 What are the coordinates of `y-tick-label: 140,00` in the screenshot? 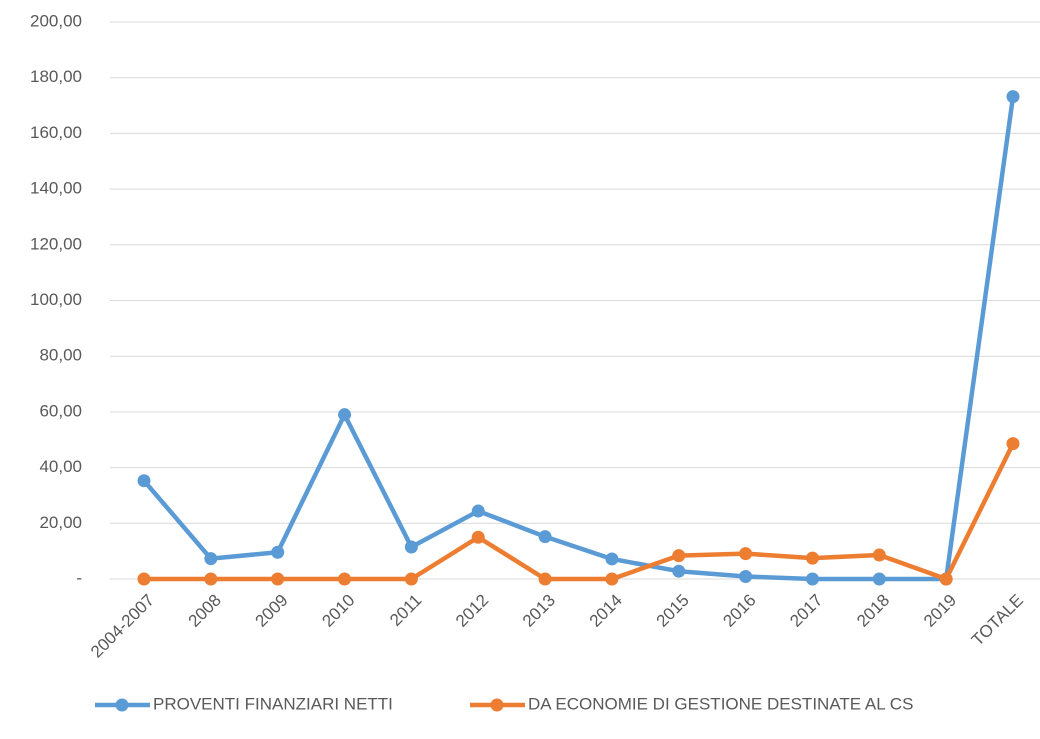 It's located at (56, 188).